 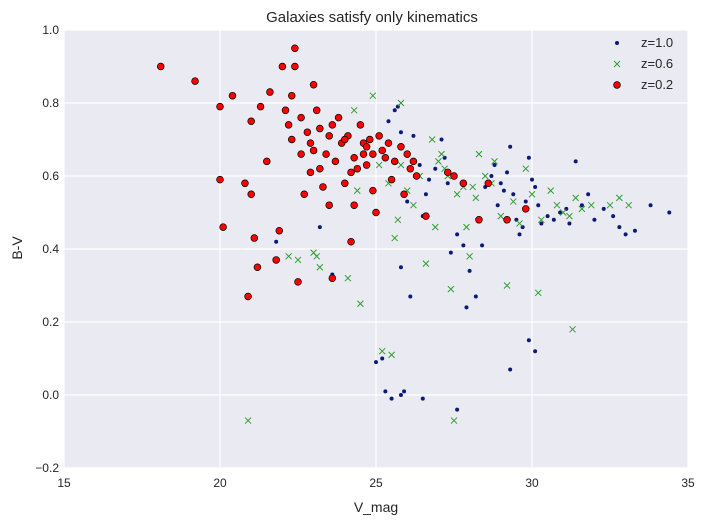 I want to click on legend-item: z=0.2, so click(x=643, y=84).